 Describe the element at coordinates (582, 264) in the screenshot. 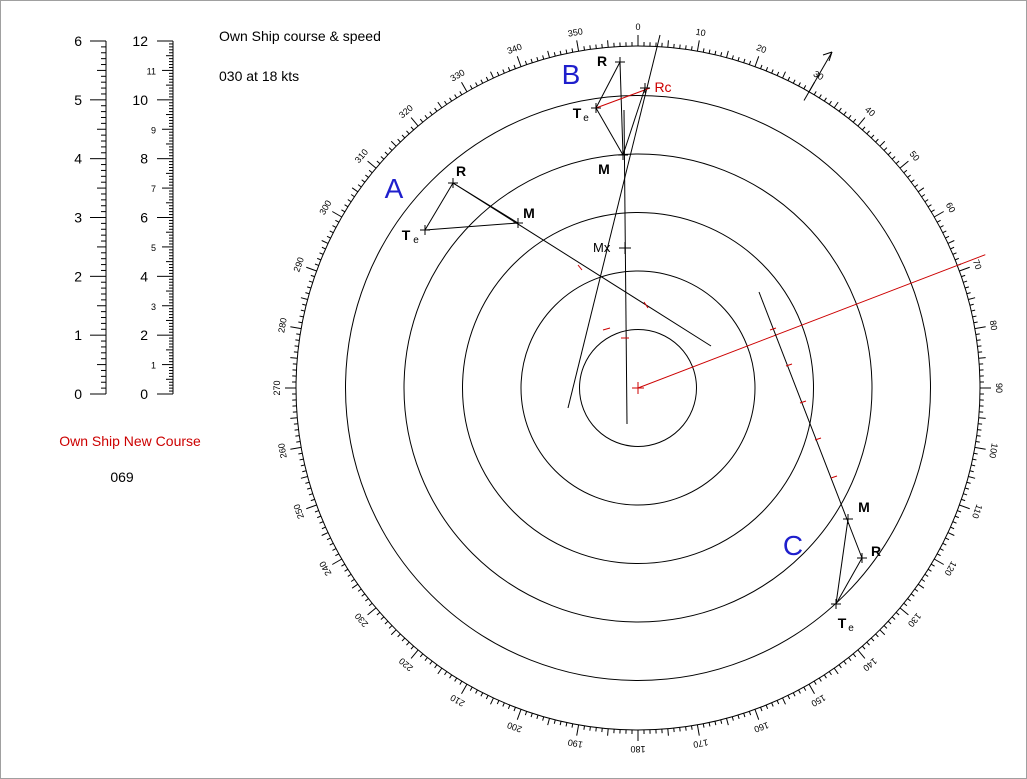

I see `contact-a-relative-line` at that location.